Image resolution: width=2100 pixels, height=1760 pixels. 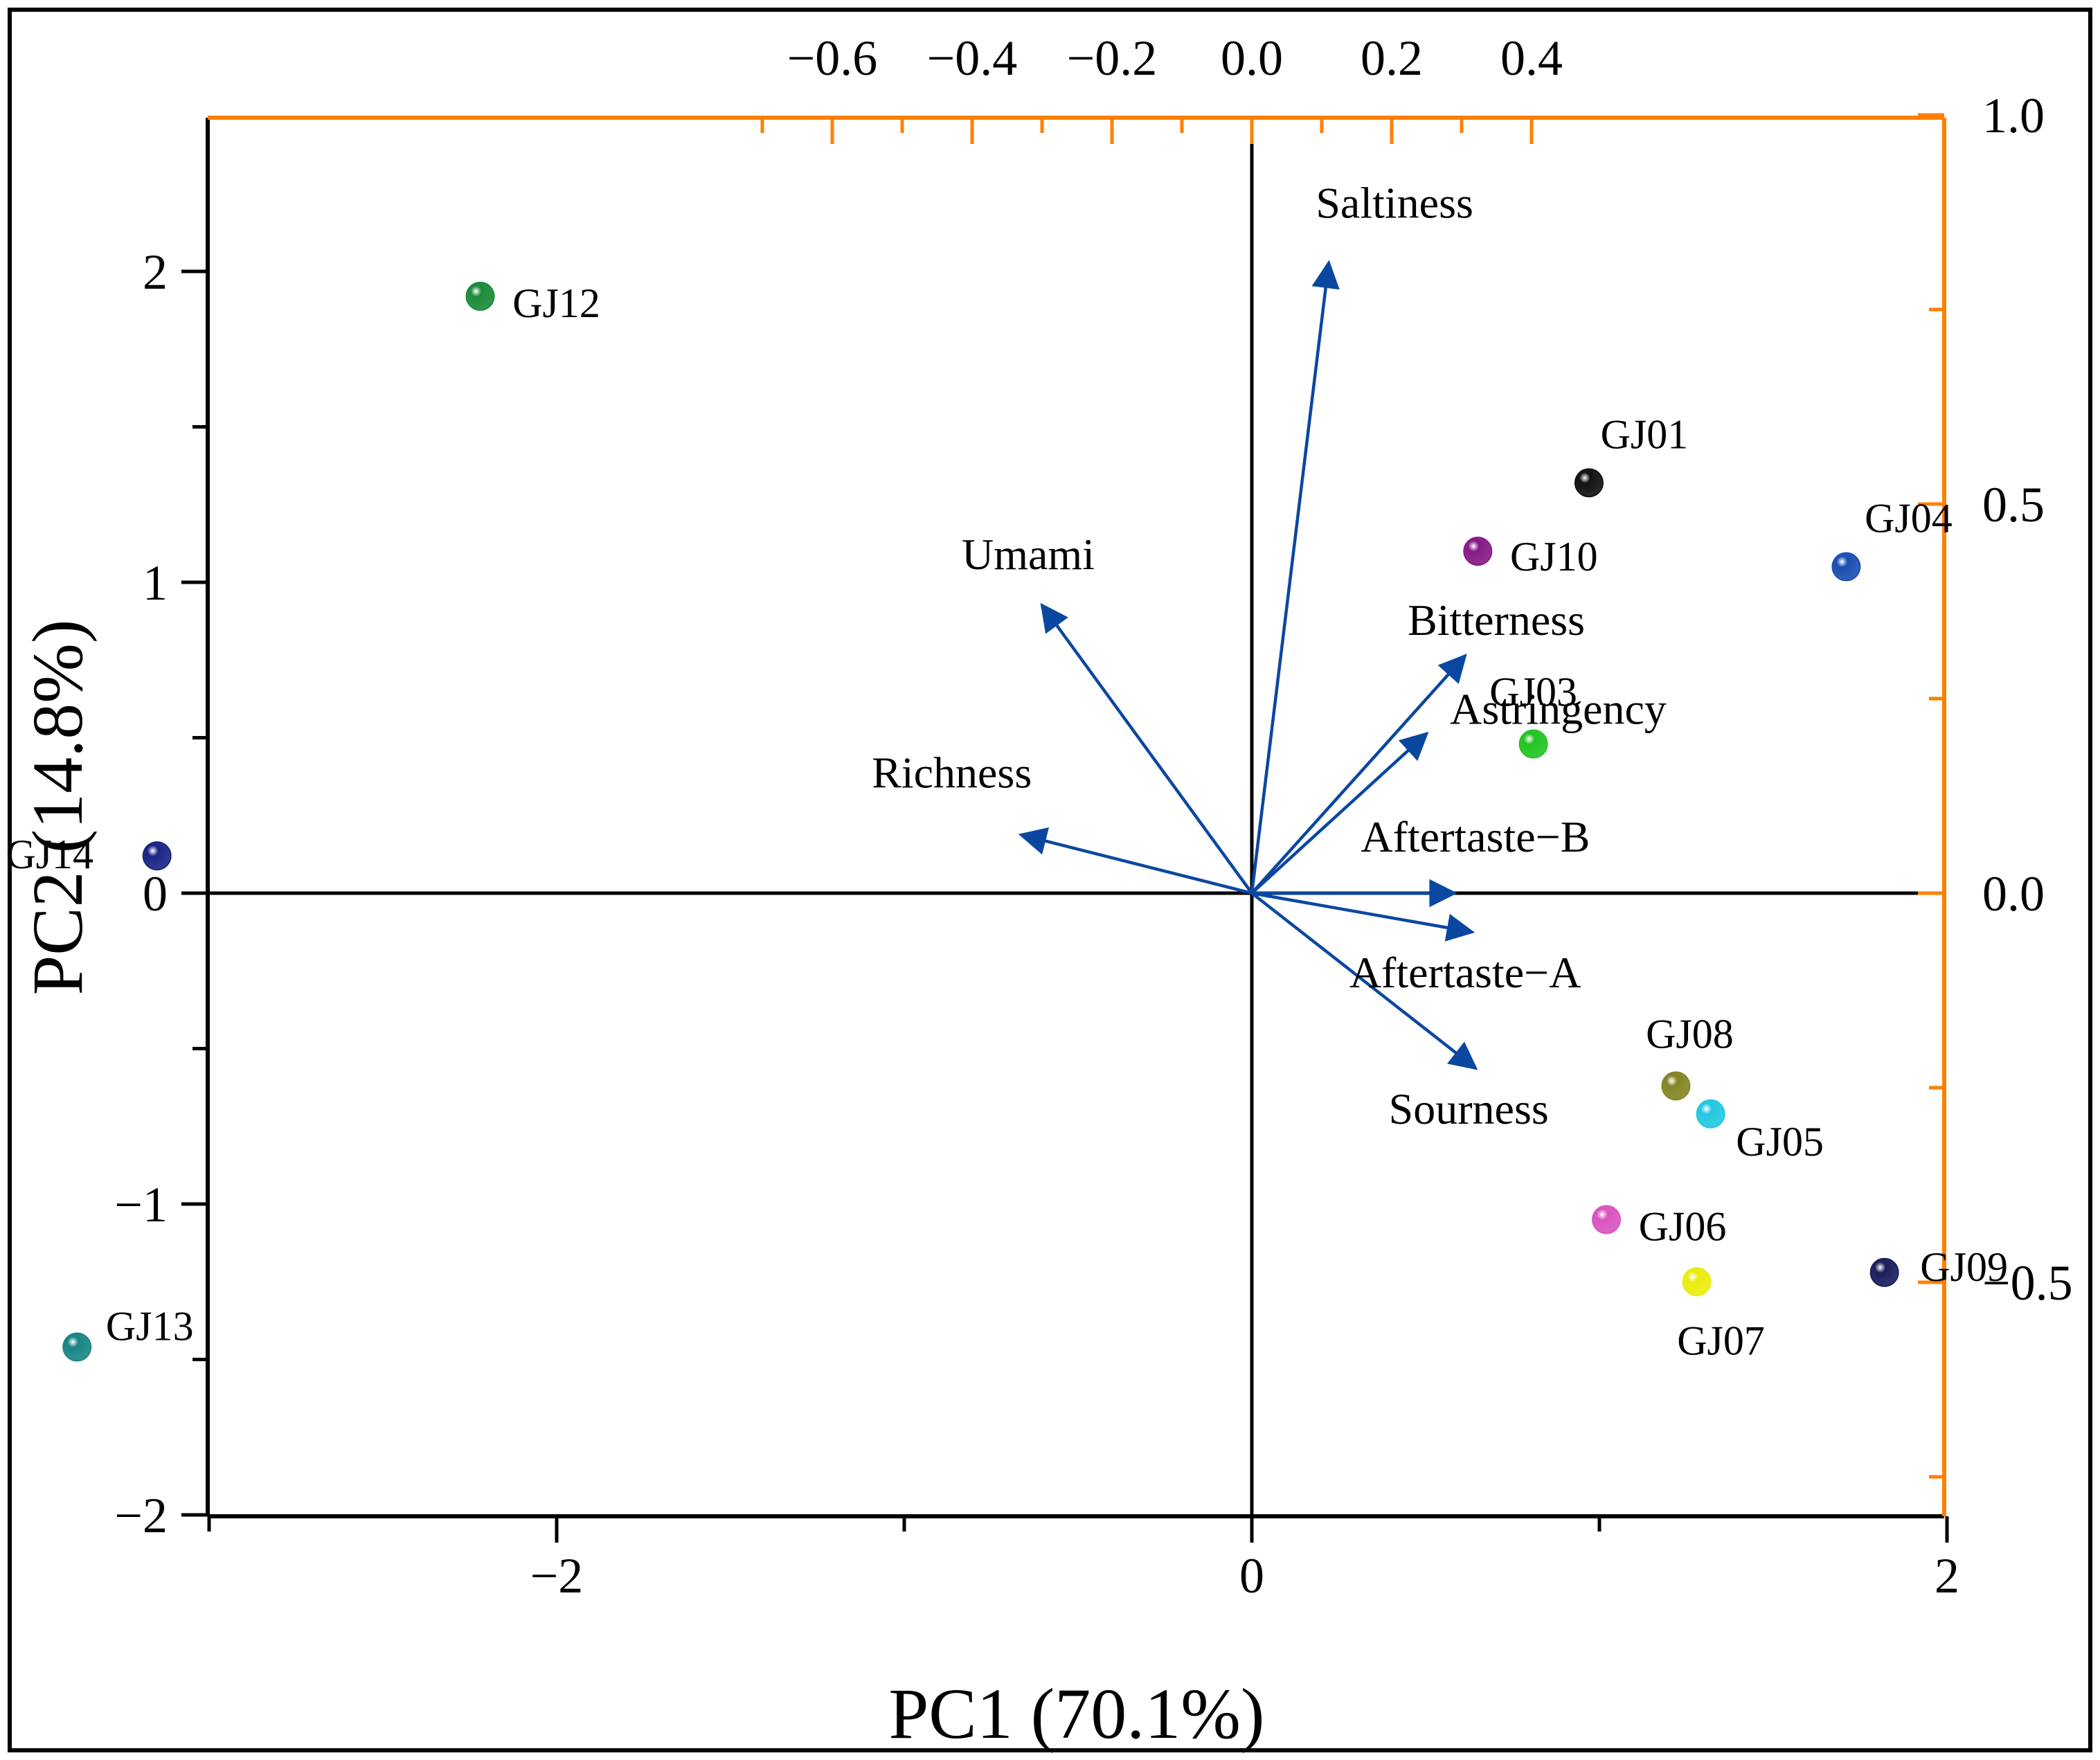 What do you see at coordinates (952, 773) in the screenshot?
I see `loading-label: Richness` at bounding box center [952, 773].